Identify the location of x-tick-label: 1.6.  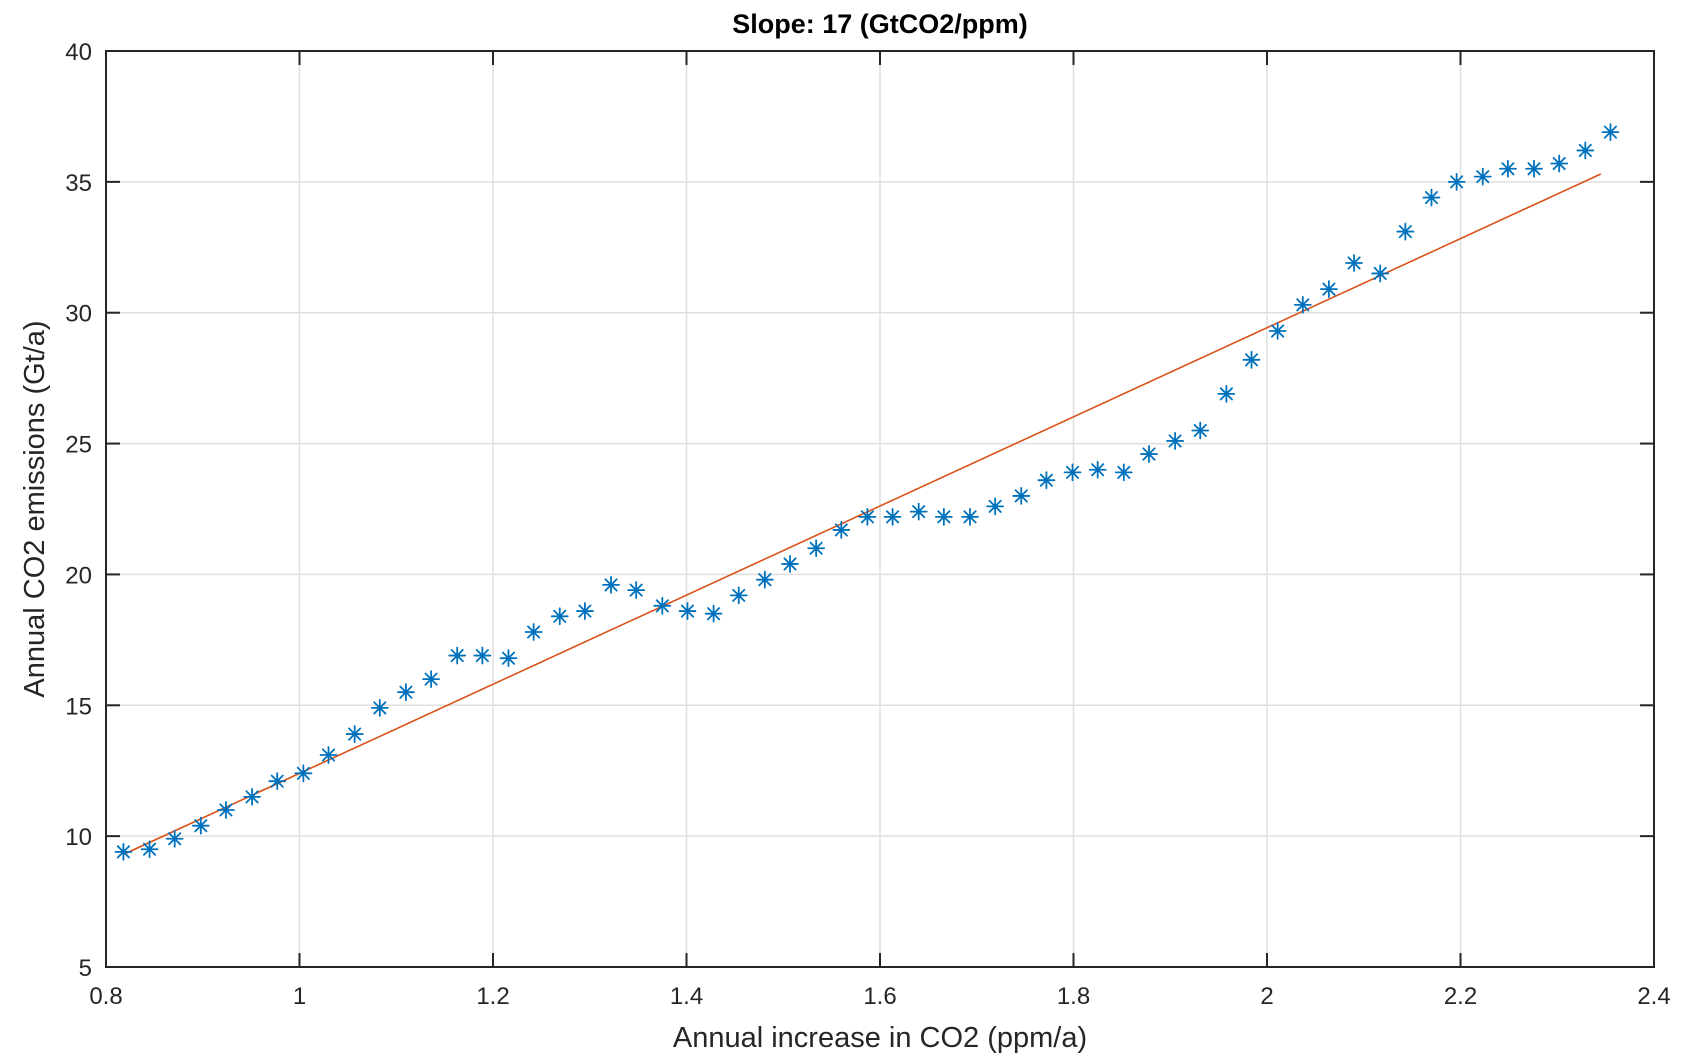
(879, 996).